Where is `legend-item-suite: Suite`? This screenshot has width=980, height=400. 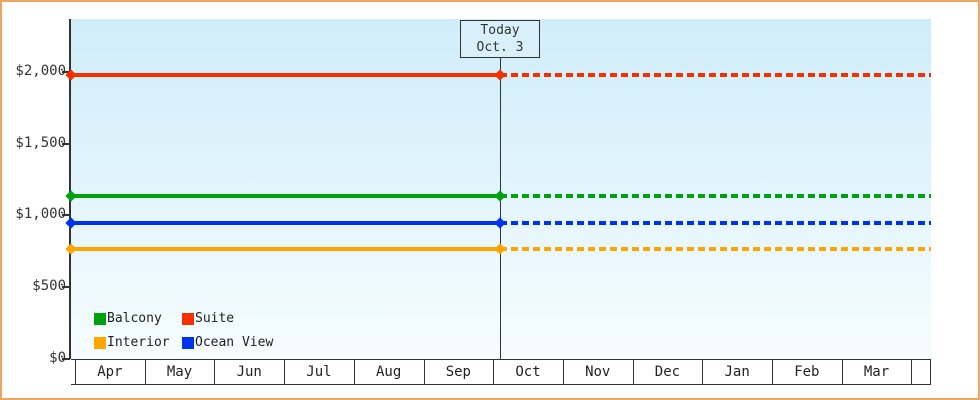
legend-item-suite: Suite is located at coordinates (227, 318).